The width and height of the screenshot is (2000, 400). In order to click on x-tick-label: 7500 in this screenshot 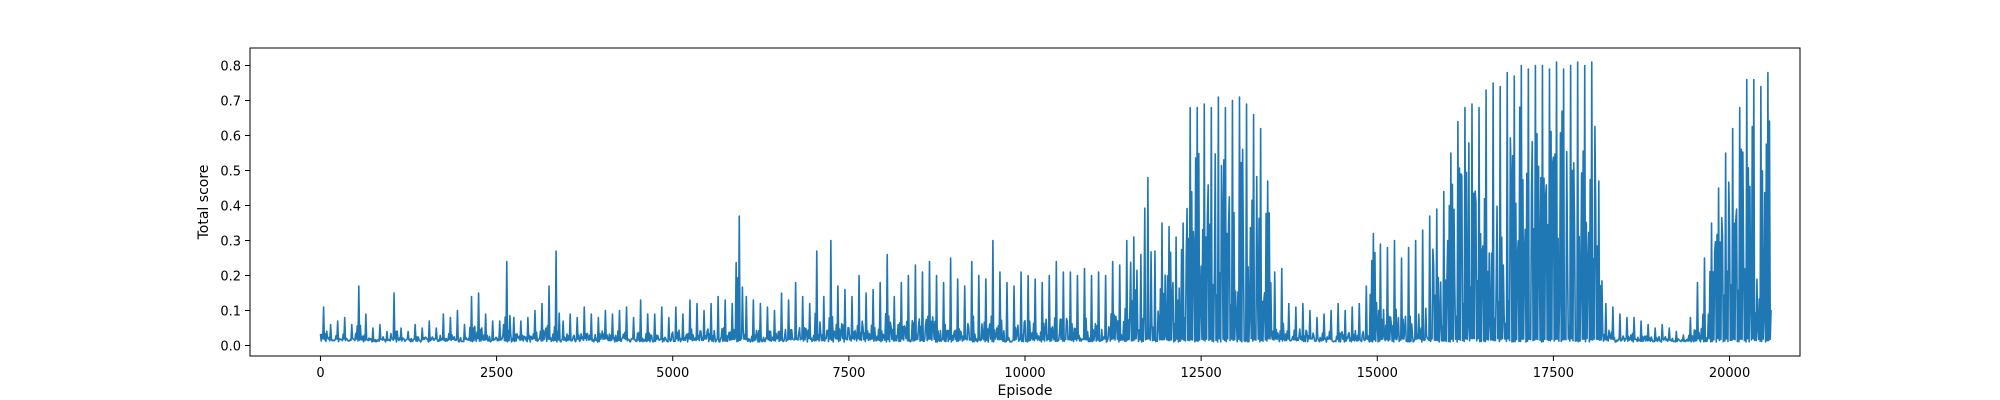, I will do `click(848, 373)`.